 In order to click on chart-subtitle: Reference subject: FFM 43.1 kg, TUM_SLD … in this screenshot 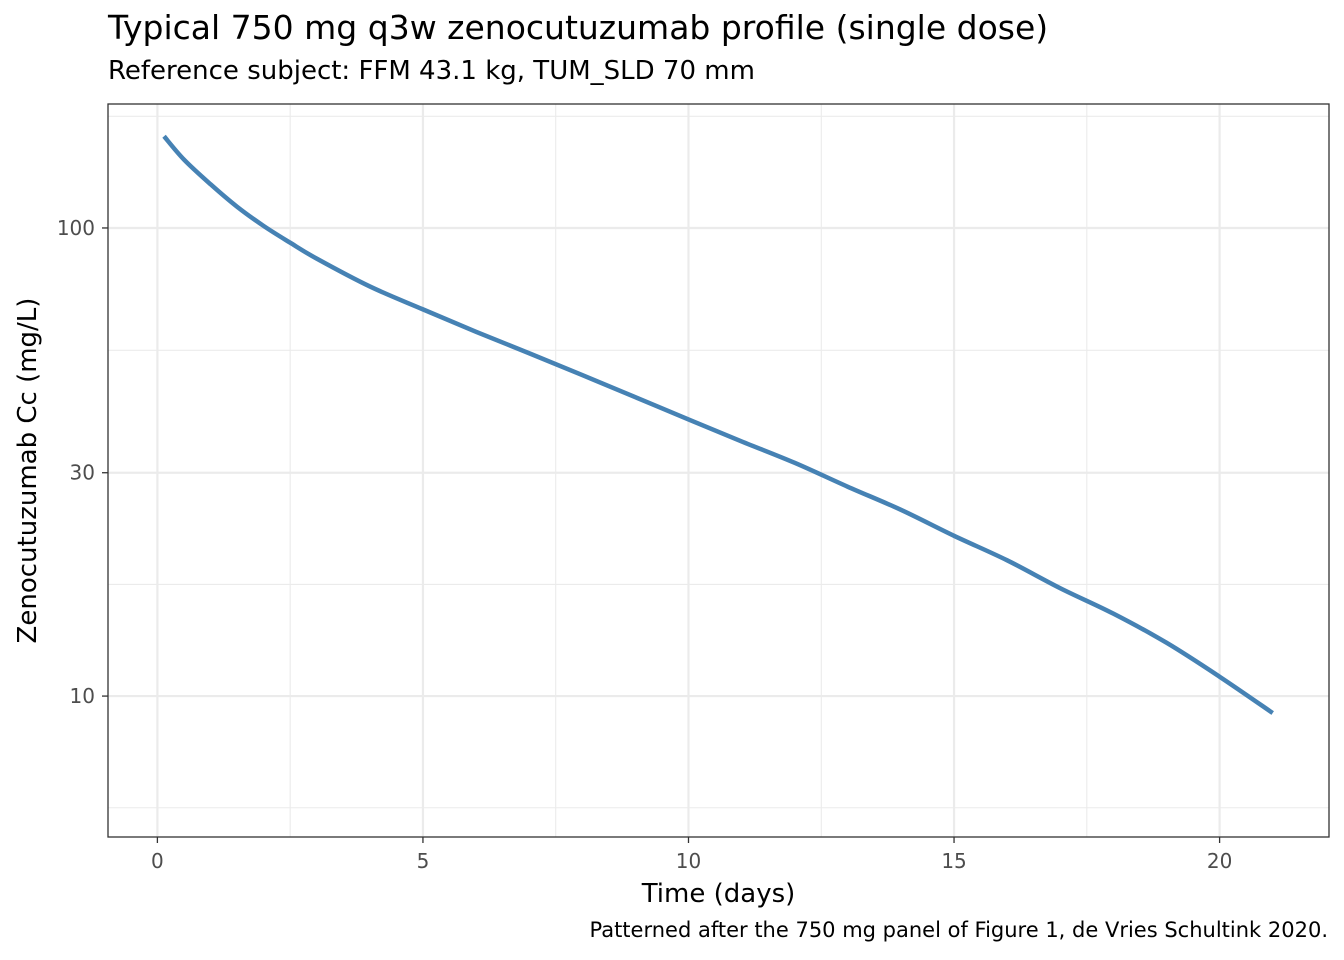, I will do `click(431, 71)`.